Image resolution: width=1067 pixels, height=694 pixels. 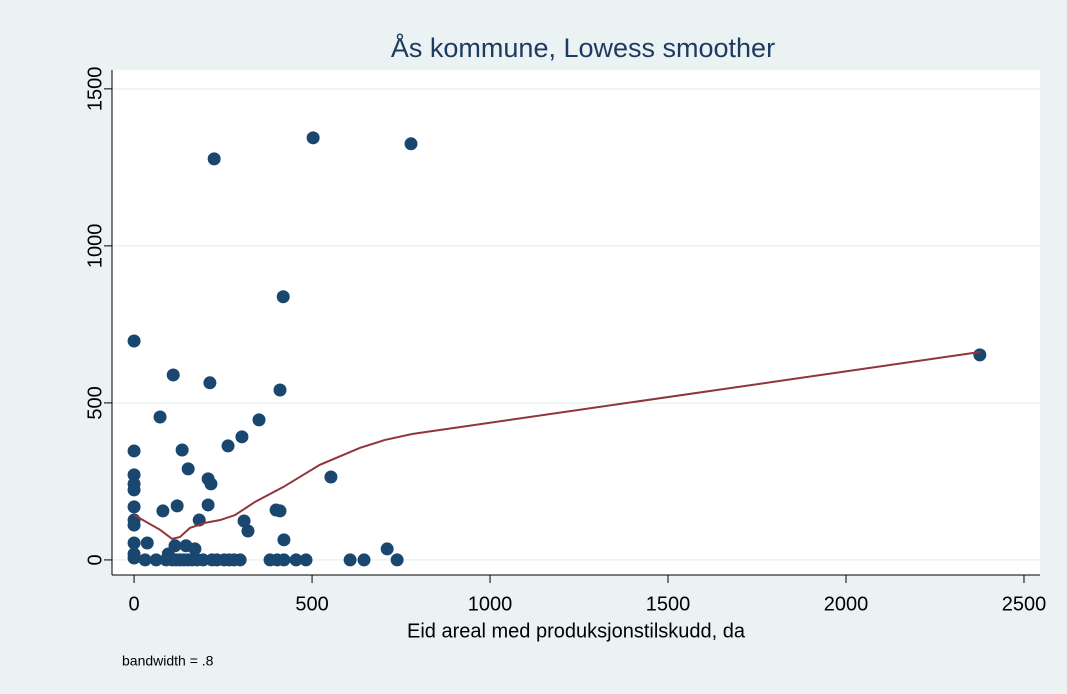 I want to click on x-tick-label: 2500, so click(x=1024, y=604).